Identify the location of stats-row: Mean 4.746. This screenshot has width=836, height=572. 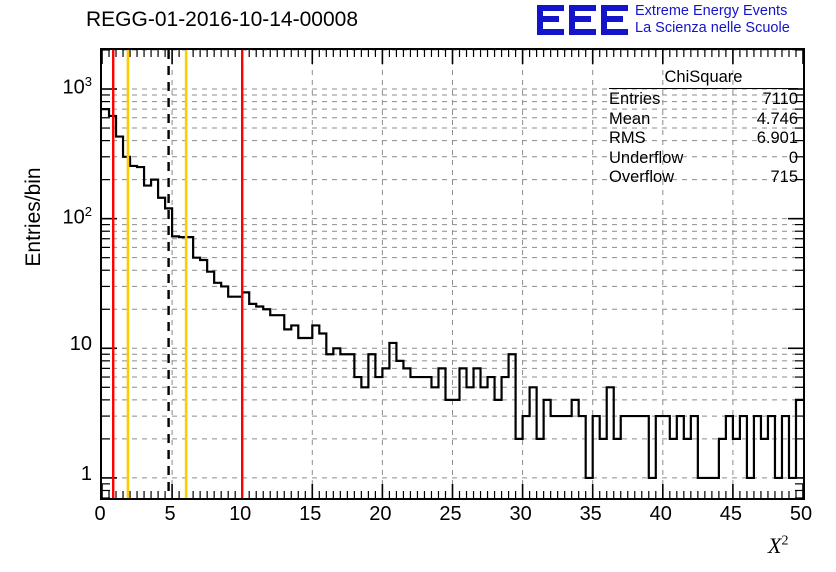
(703, 120).